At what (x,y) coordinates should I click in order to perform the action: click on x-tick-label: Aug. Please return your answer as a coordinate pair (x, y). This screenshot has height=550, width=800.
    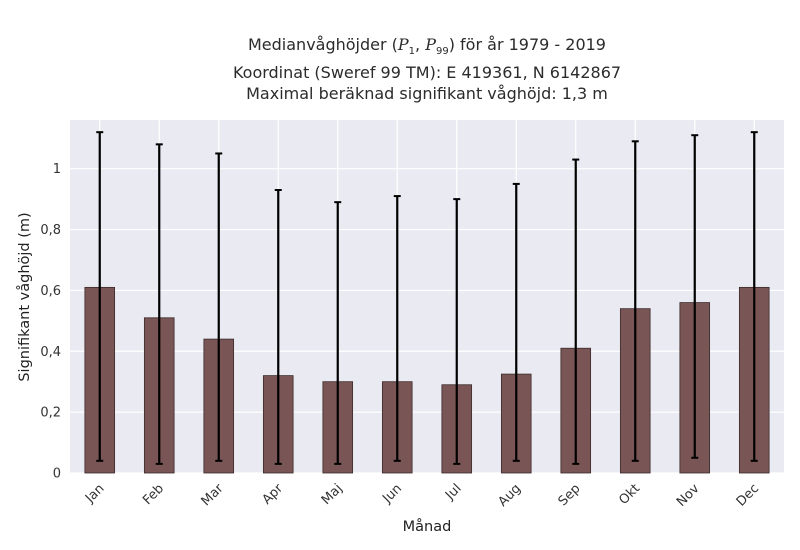
    Looking at the image, I should click on (510, 495).